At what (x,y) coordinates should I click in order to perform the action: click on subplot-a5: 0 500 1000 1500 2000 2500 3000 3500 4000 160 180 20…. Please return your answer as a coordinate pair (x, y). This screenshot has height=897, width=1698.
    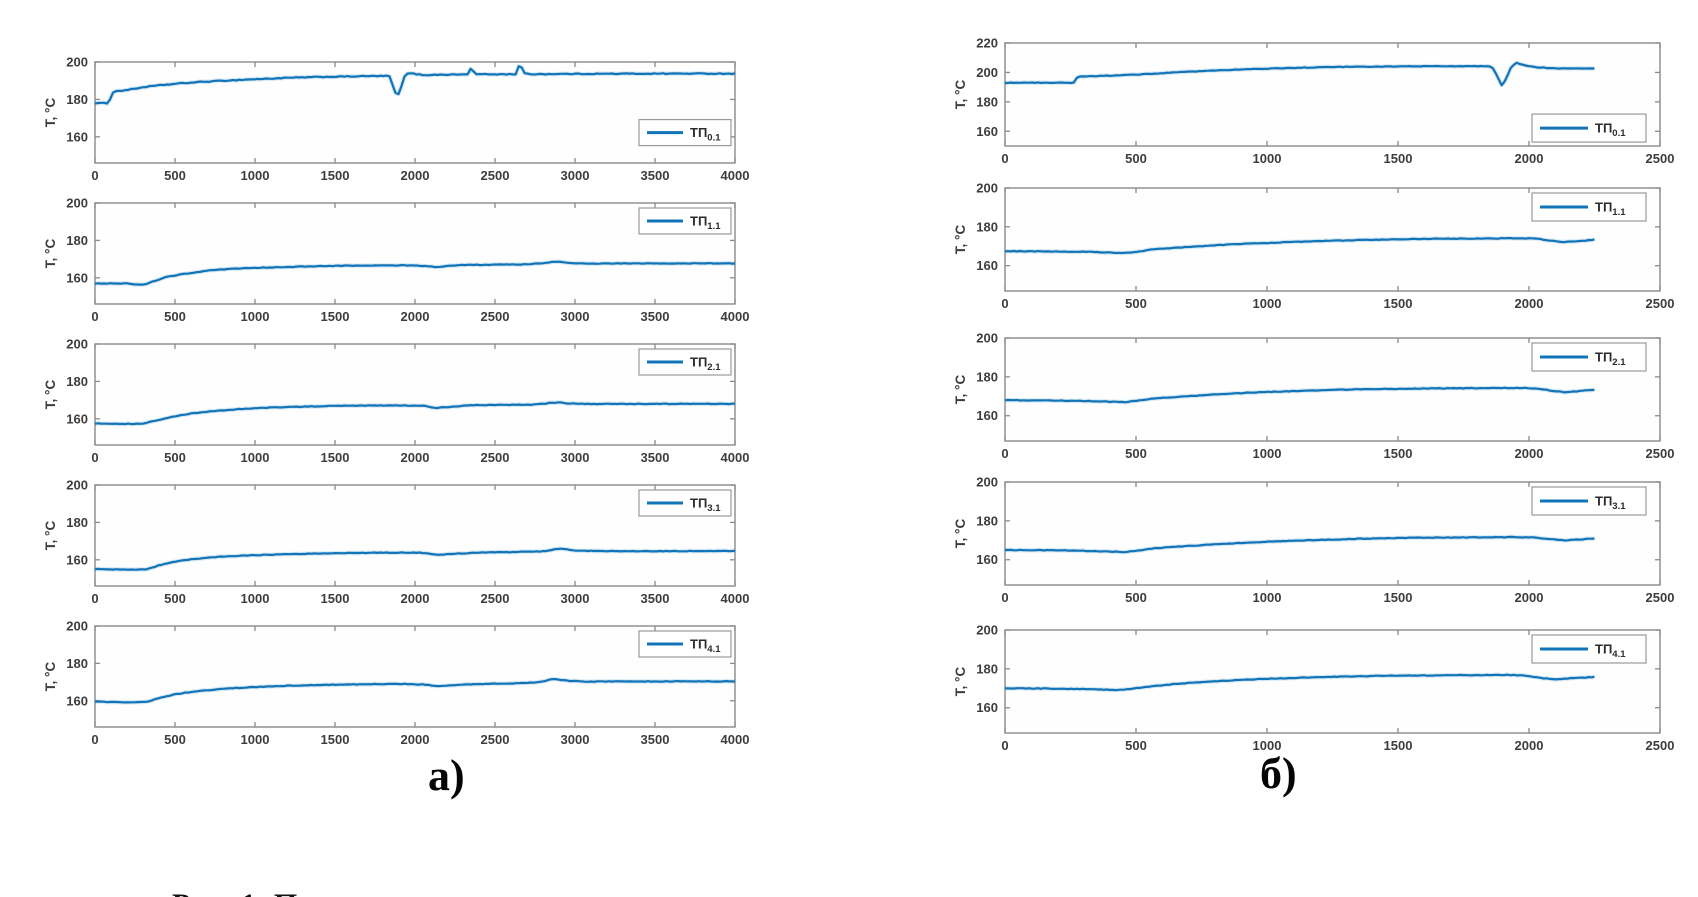
    Looking at the image, I should click on (396, 683).